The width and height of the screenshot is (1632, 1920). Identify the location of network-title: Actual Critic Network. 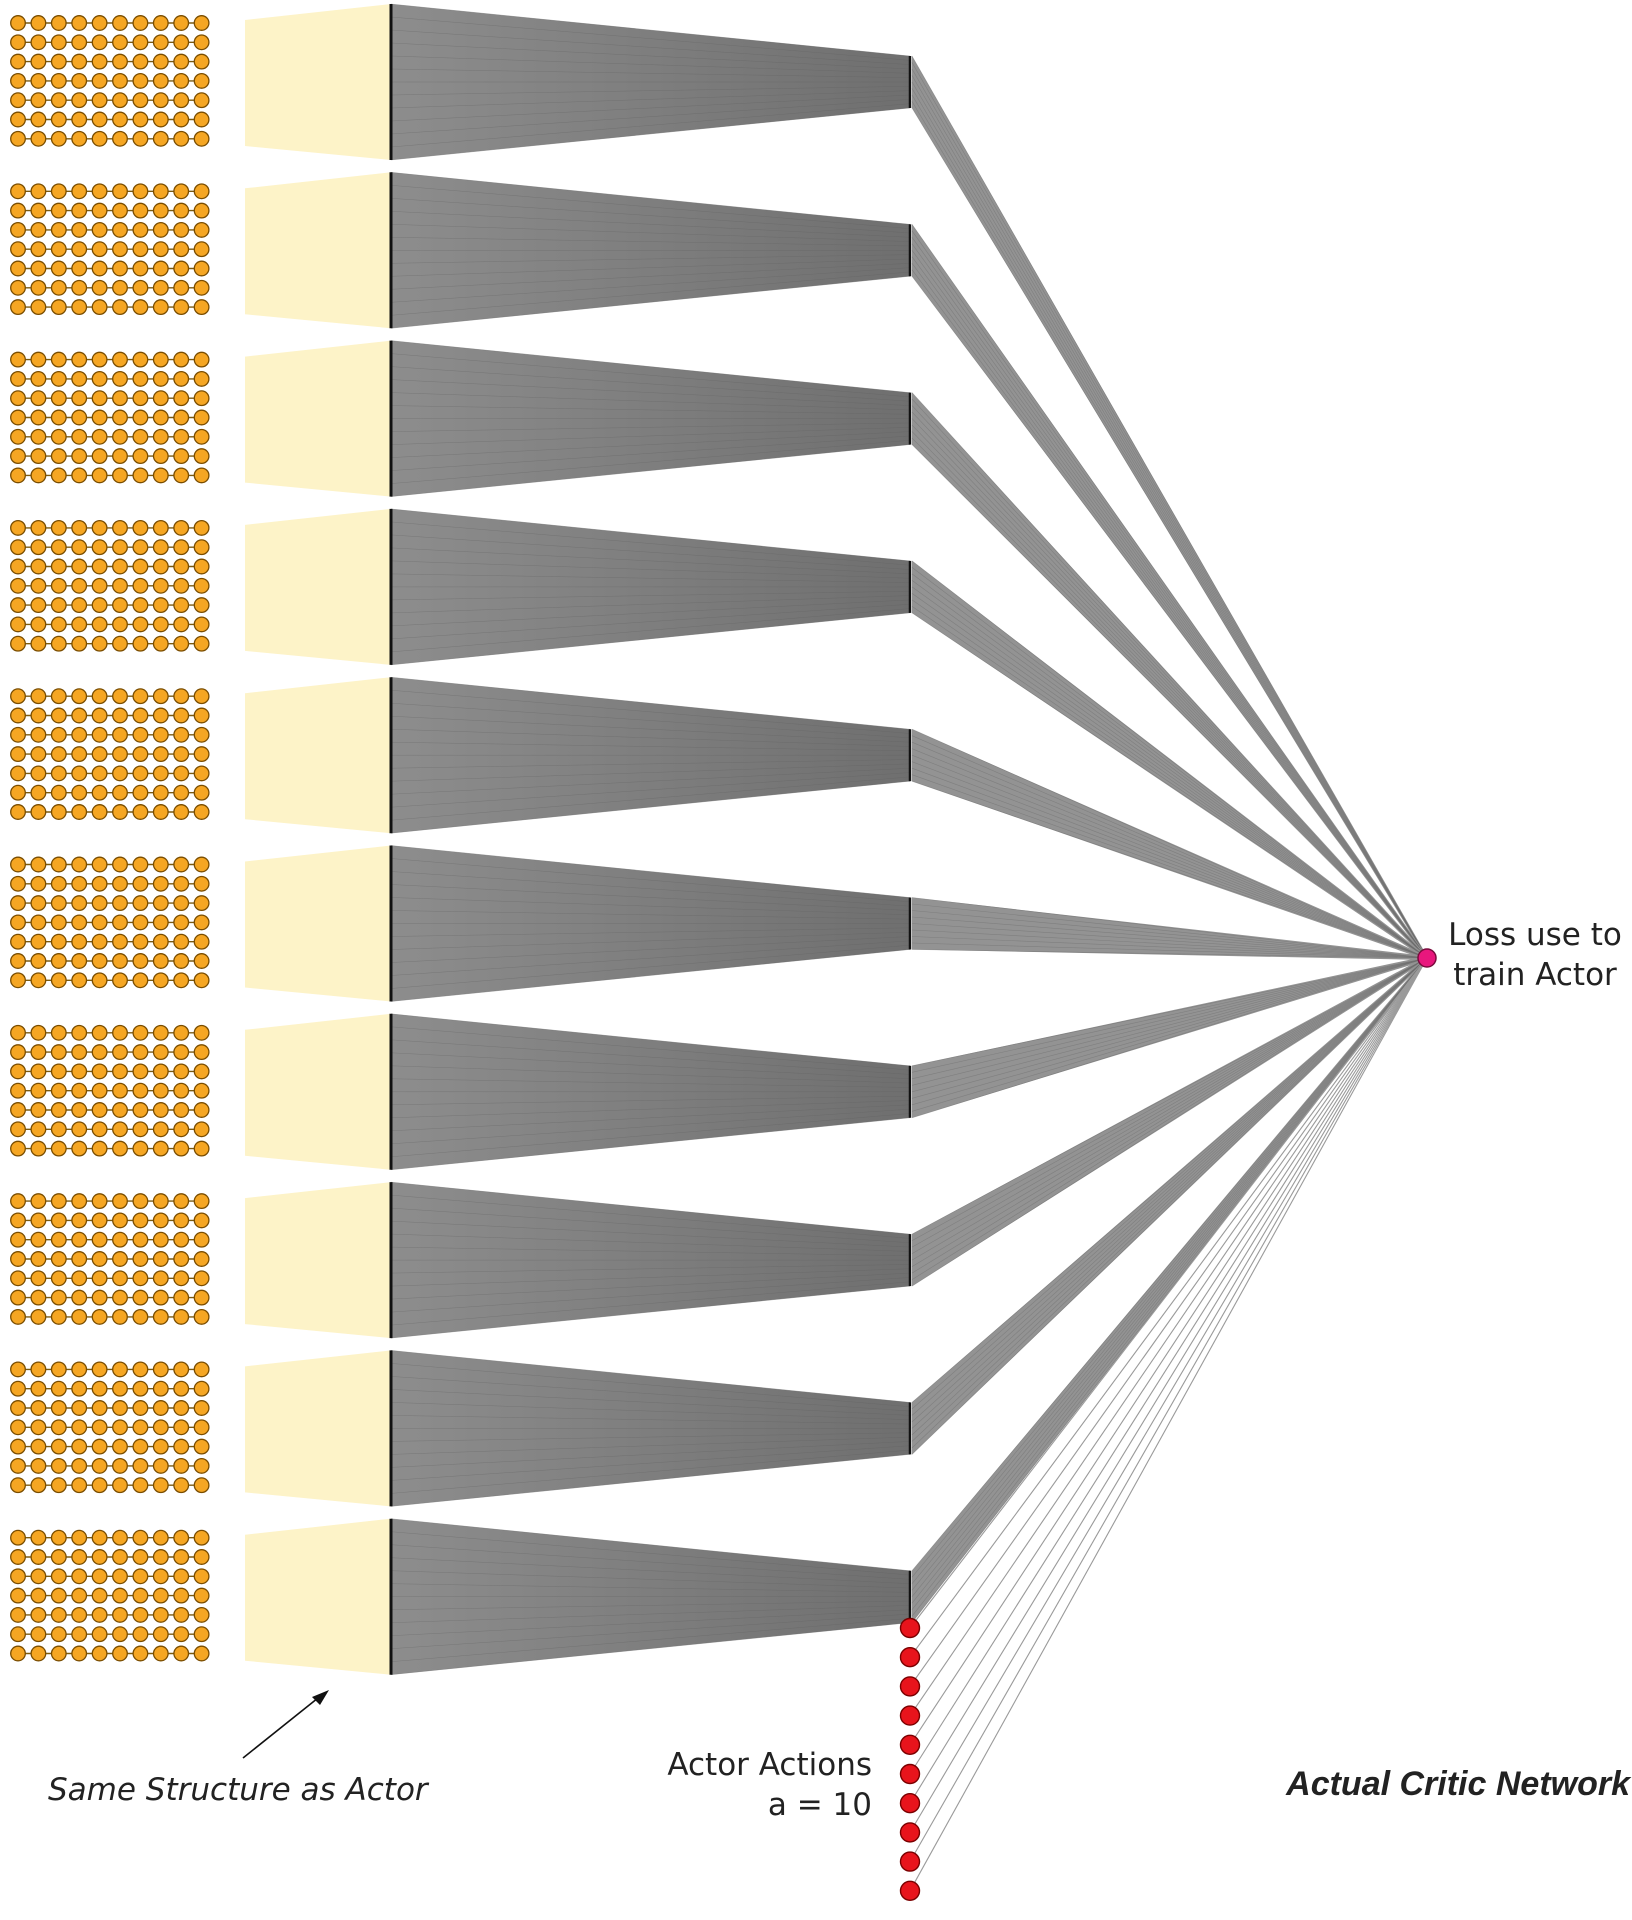
(1458, 1784).